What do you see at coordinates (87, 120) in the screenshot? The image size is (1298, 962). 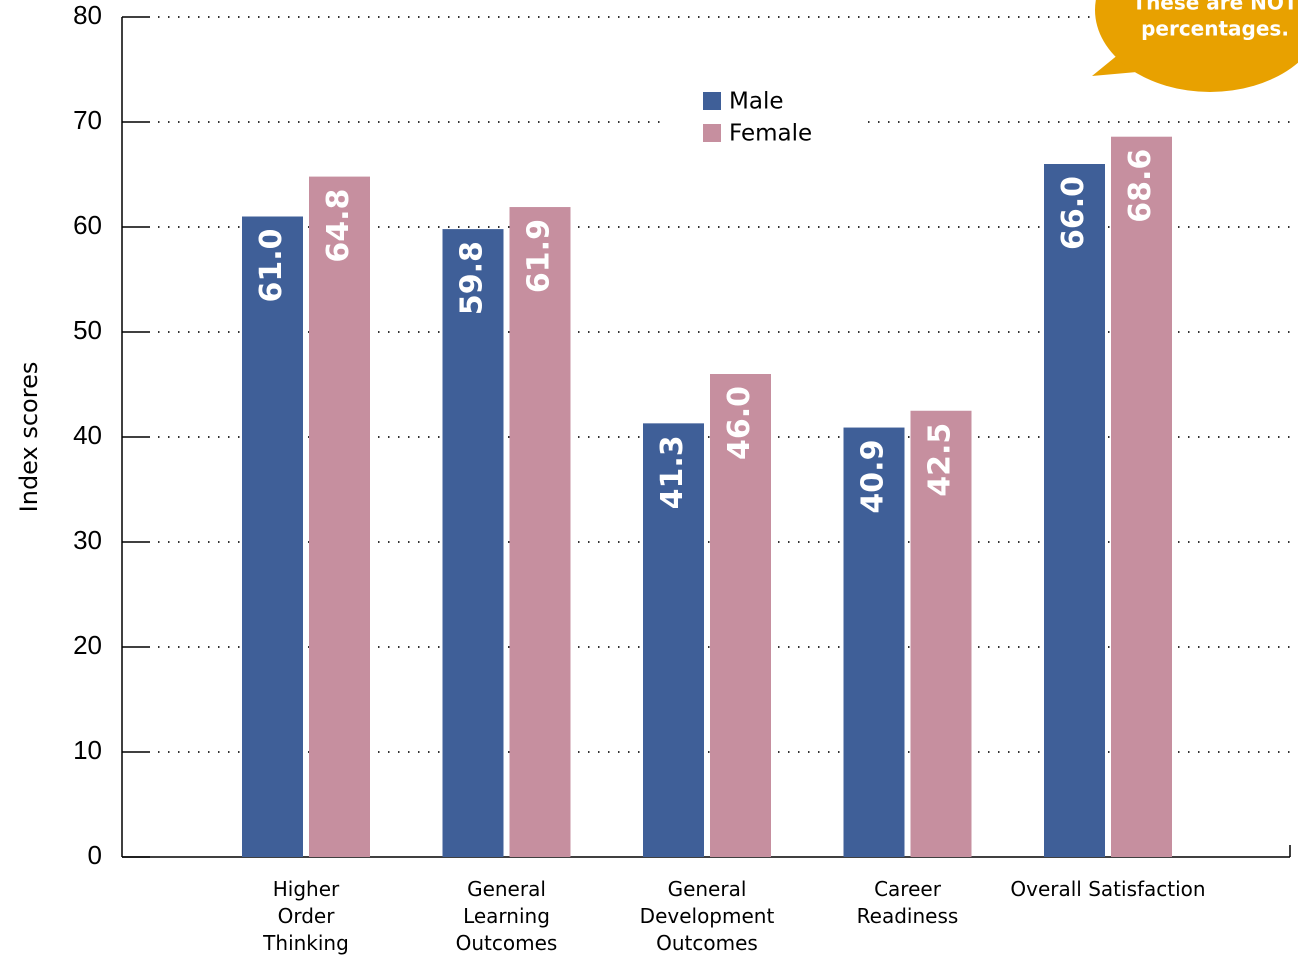 I see `y-tick-label: 70` at bounding box center [87, 120].